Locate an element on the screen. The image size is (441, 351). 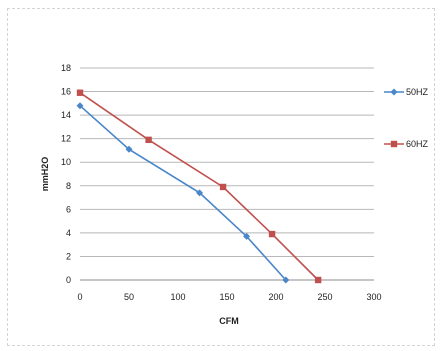
x-tick-label: 250 is located at coordinates (324, 297).